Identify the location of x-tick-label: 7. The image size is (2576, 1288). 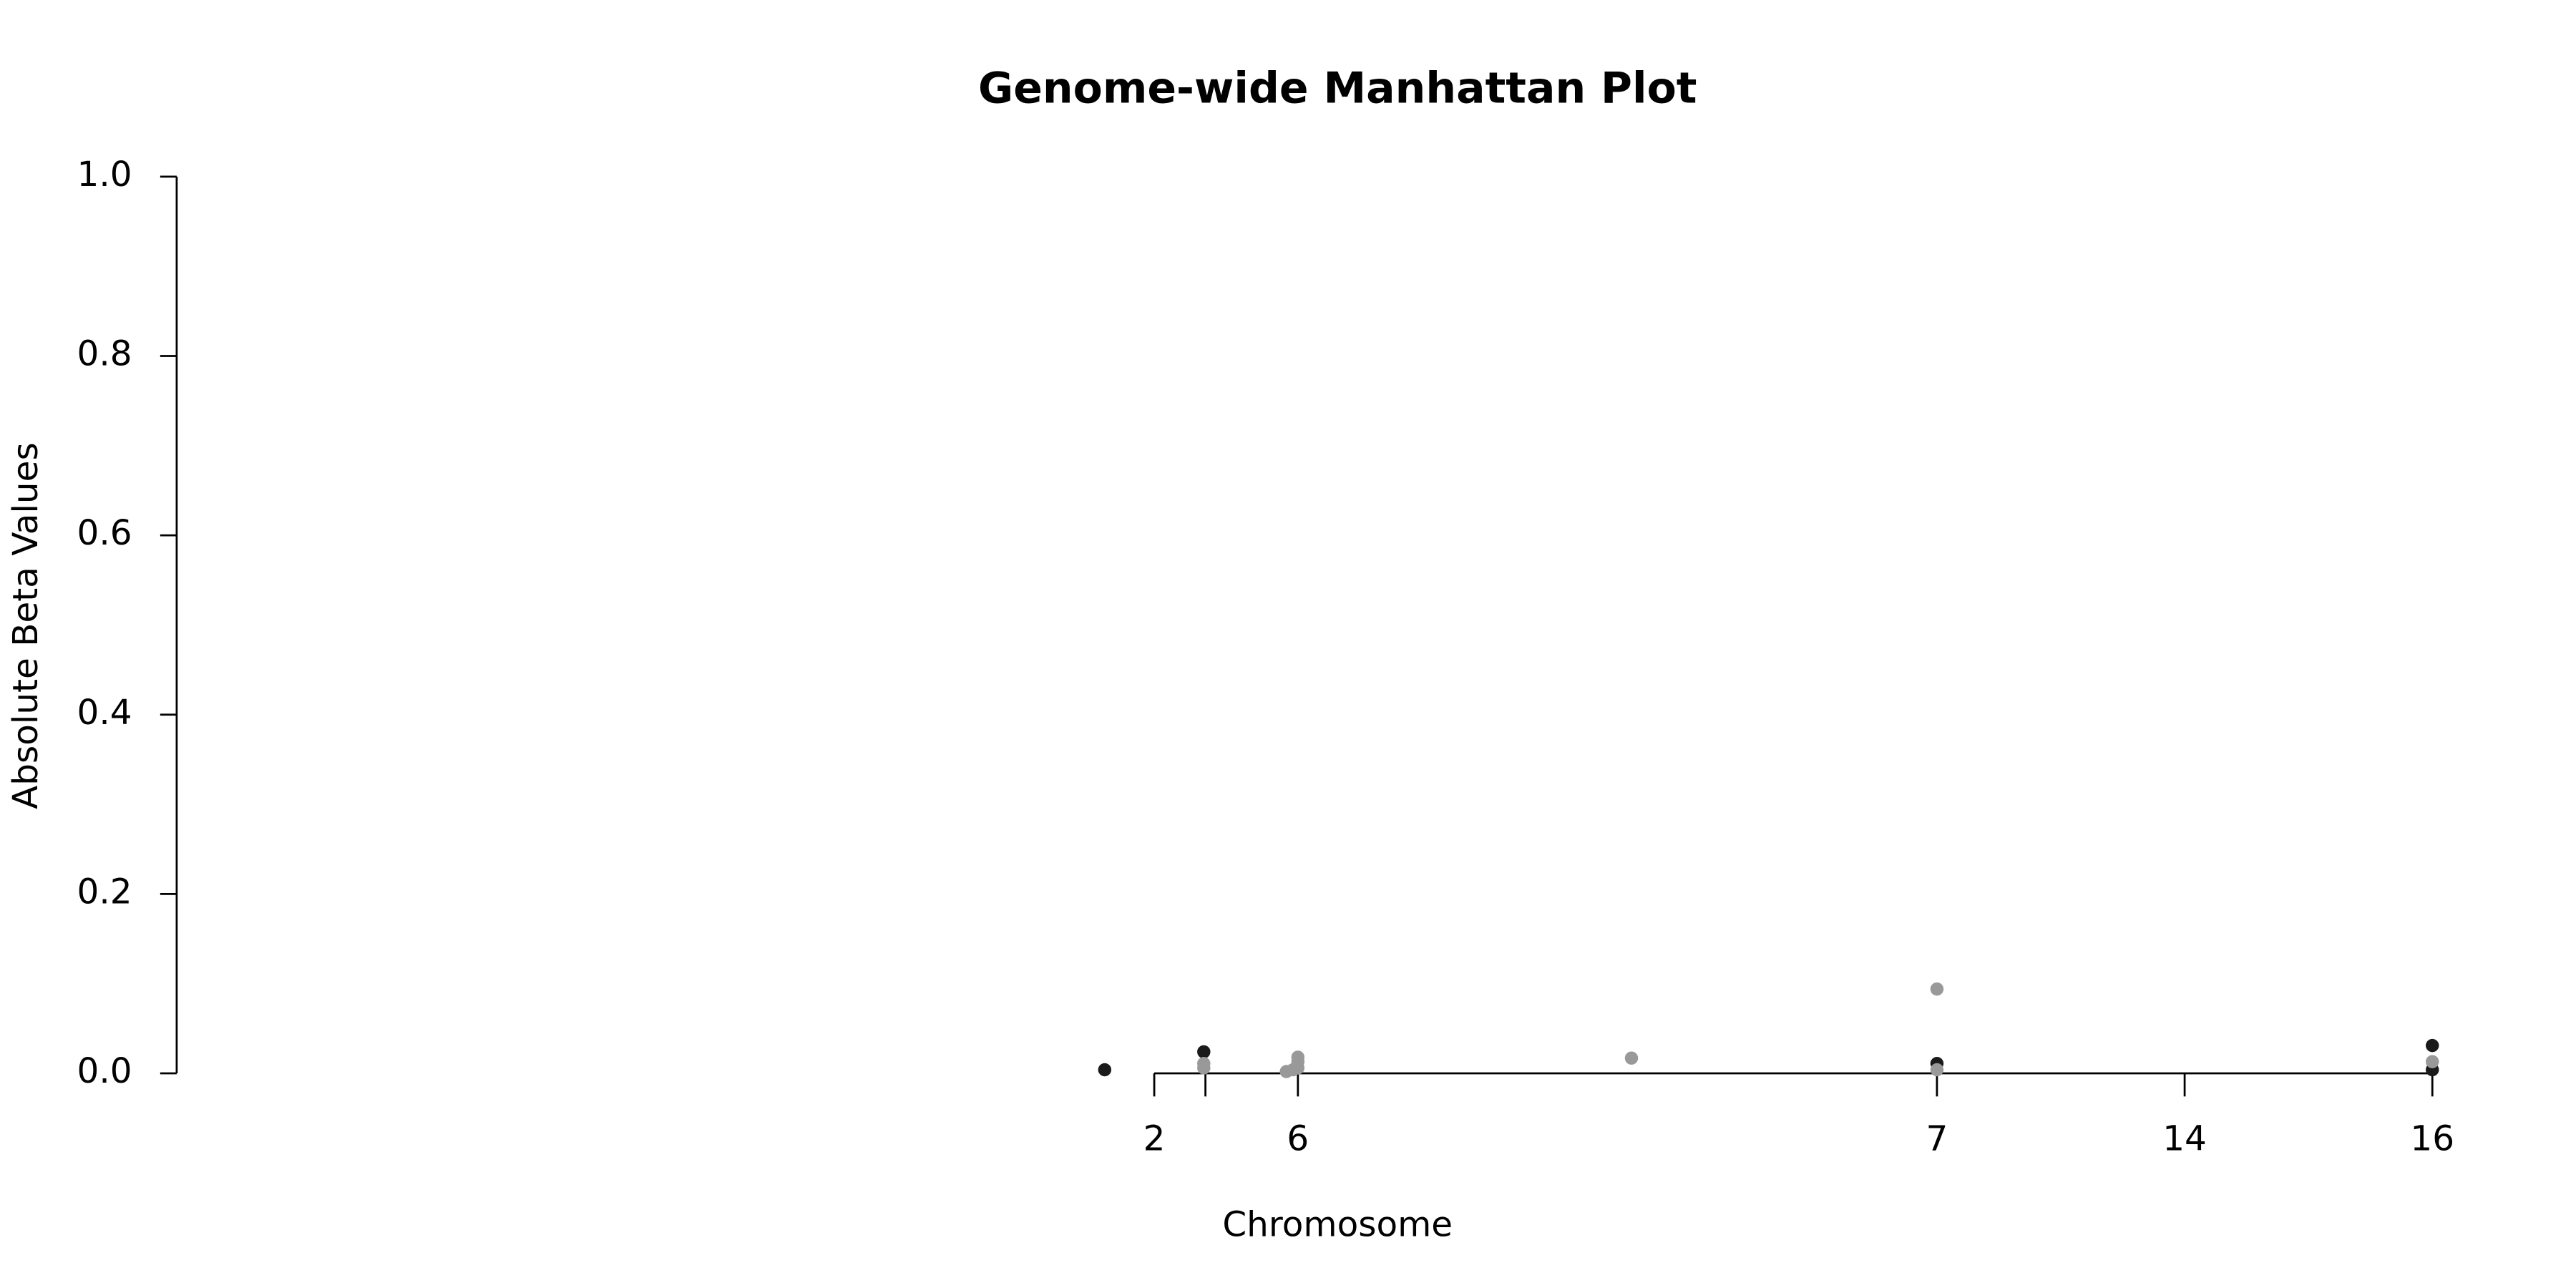
(1937, 1139).